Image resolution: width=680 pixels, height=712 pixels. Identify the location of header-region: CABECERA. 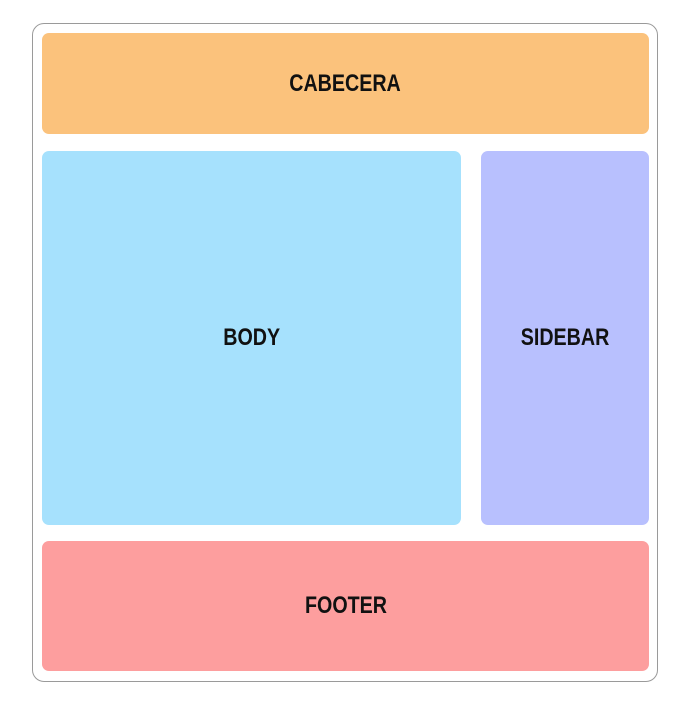
(345, 83).